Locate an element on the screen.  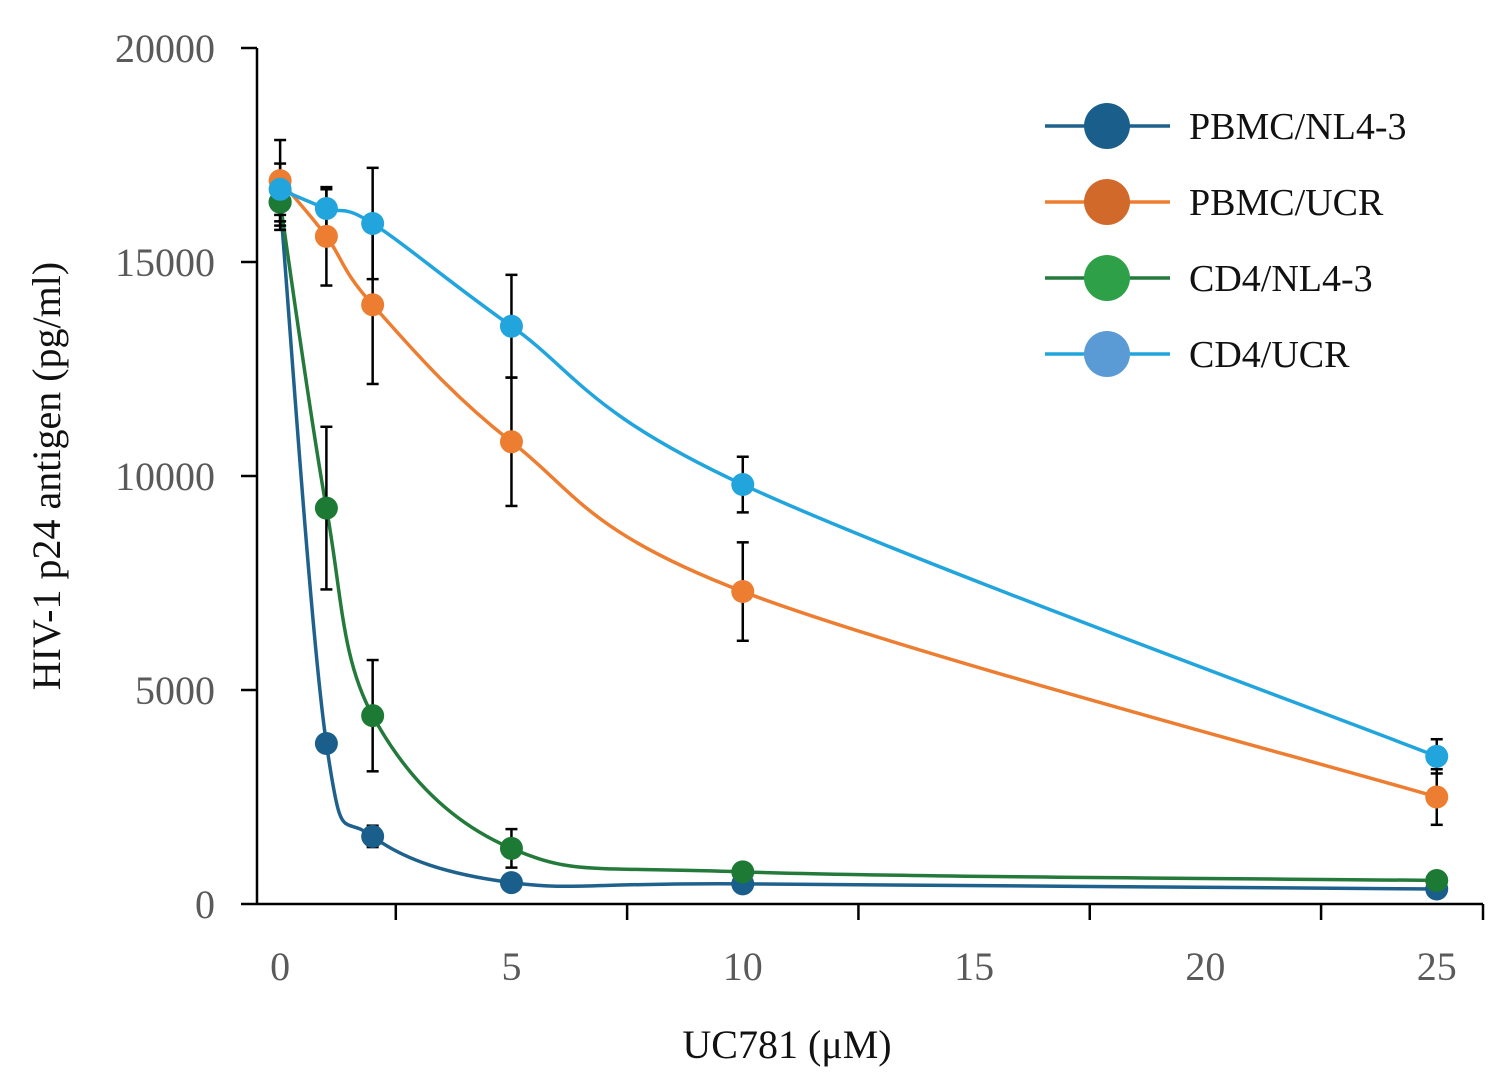
y-tick-label: 5000 is located at coordinates (175, 690).